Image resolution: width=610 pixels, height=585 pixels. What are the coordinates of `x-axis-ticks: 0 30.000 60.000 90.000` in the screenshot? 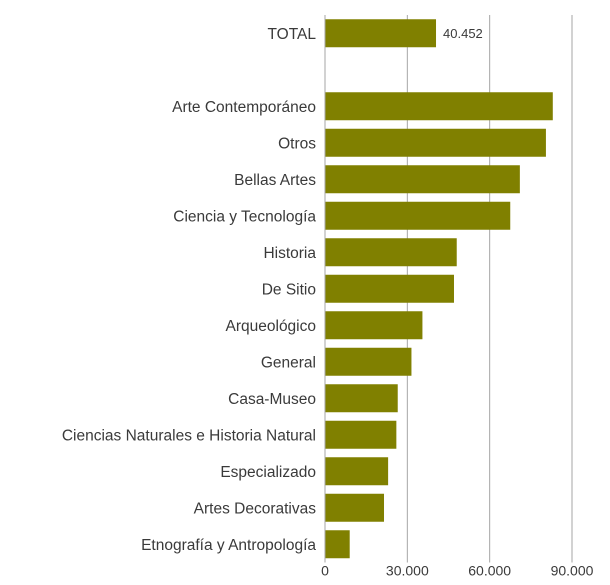 It's located at (457, 571).